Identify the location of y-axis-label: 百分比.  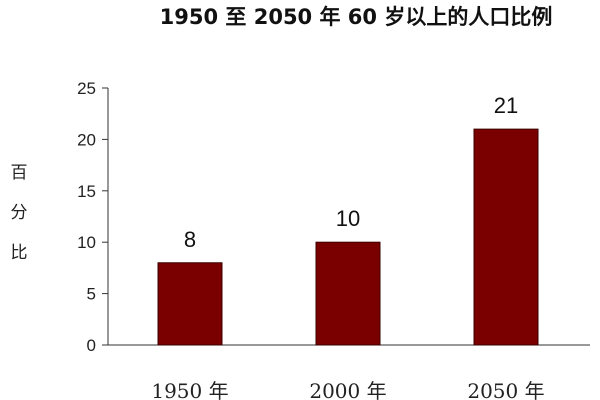
(19, 213).